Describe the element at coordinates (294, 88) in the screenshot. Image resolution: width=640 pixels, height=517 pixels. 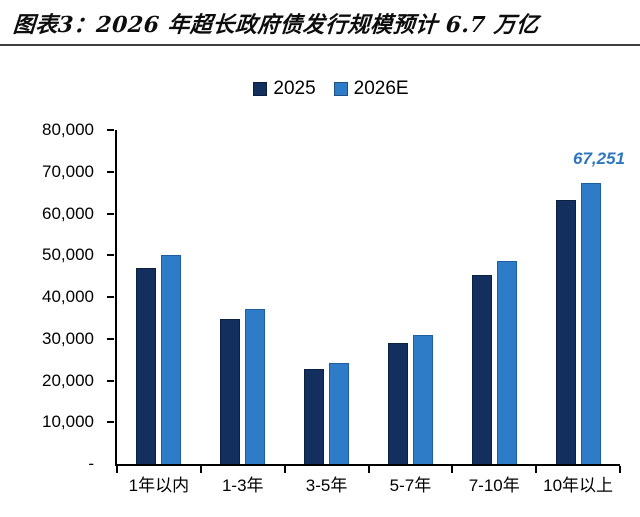
I see `legend-label-2025: 2025` at that location.